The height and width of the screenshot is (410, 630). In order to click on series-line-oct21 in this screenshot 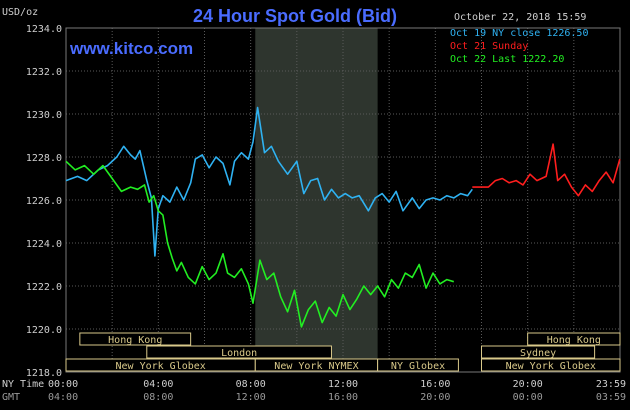, I will do `click(546, 170)`.